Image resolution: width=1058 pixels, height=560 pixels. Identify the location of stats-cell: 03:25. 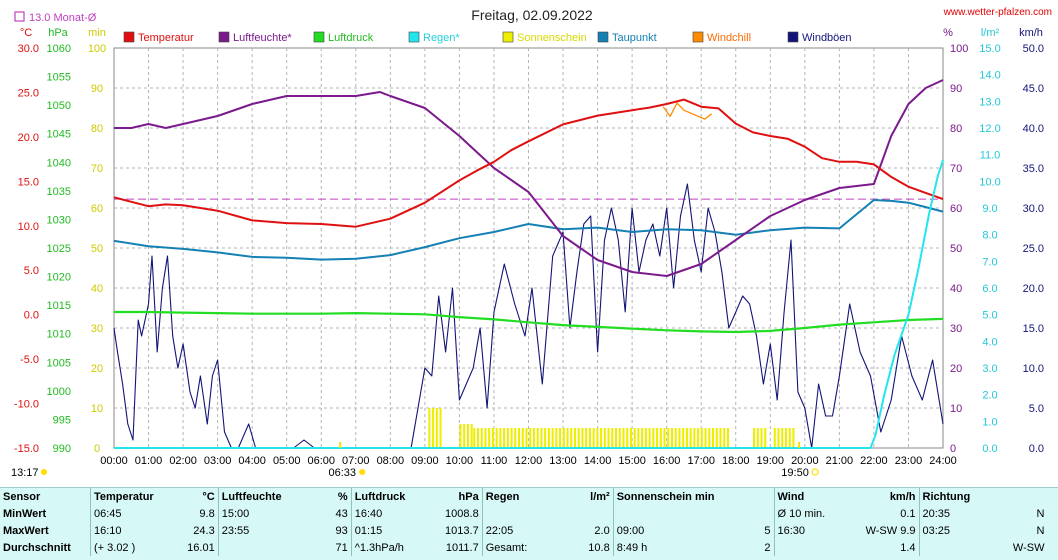
(954, 530).